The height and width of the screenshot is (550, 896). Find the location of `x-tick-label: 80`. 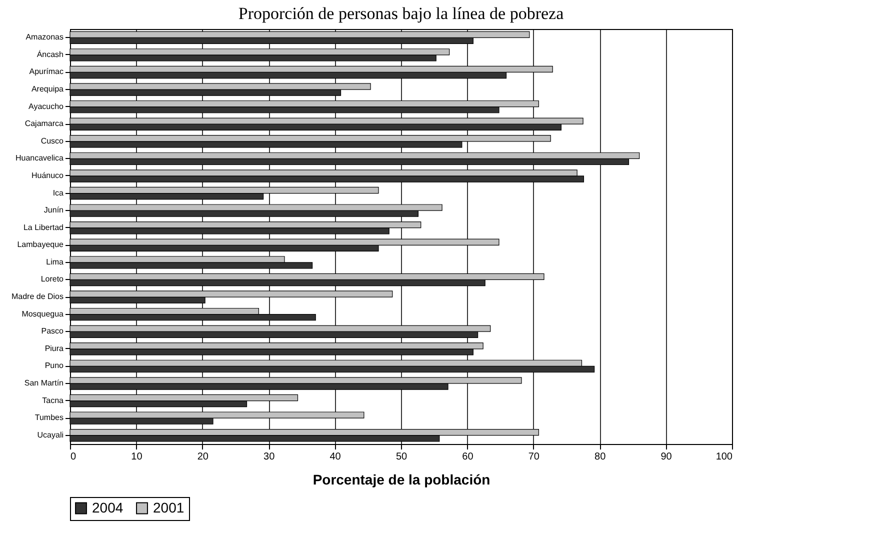

x-tick-label: 80 is located at coordinates (600, 457).